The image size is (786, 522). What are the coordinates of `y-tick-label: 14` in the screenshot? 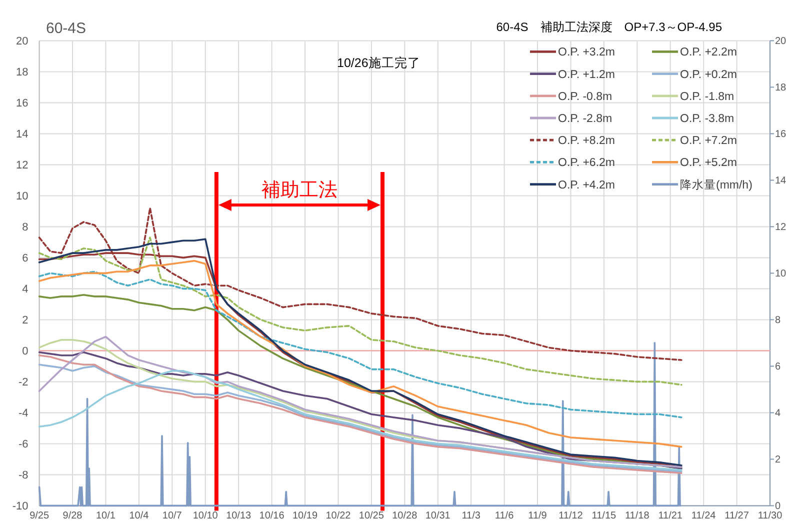 It's located at (22, 134).